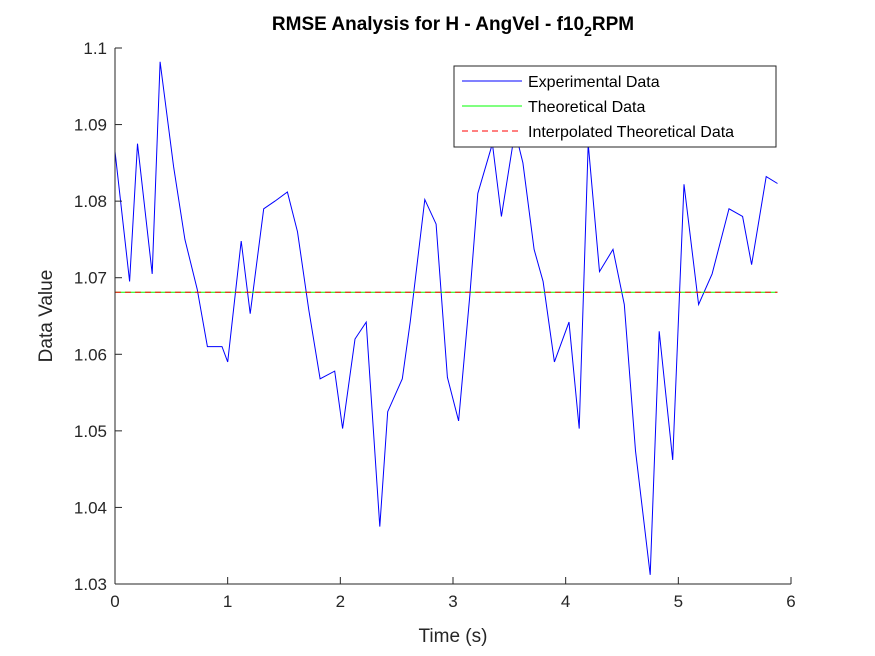 This screenshot has height=656, width=875. I want to click on x-tick-label: 0, so click(114, 601).